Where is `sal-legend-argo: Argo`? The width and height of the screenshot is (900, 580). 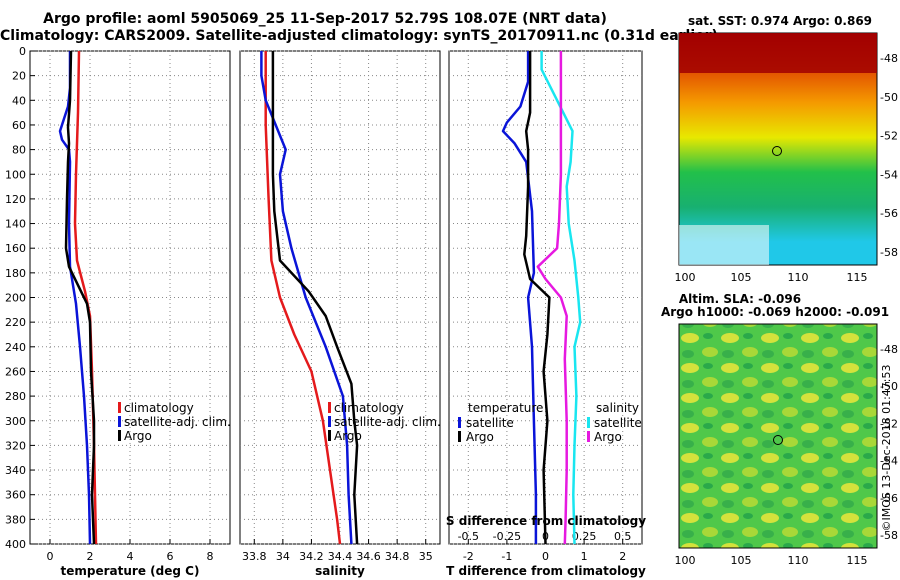 sal-legend-argo: Argo is located at coordinates (348, 436).